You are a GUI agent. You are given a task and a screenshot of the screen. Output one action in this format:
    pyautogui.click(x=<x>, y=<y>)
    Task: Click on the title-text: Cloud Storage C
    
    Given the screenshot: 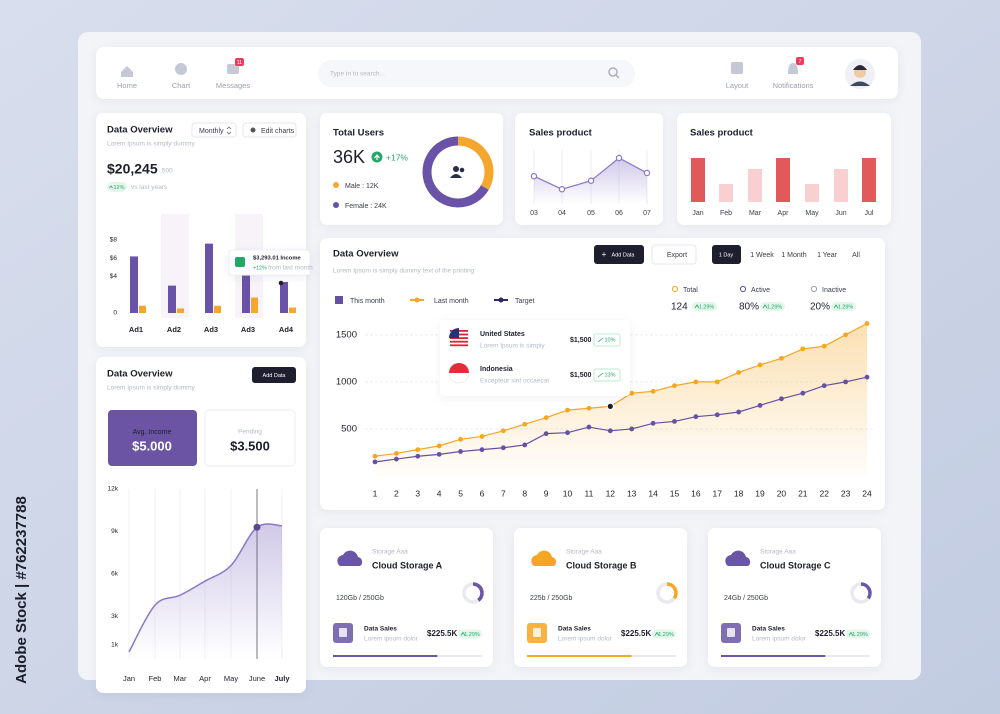 What is the action you would take?
    pyautogui.click(x=795, y=565)
    